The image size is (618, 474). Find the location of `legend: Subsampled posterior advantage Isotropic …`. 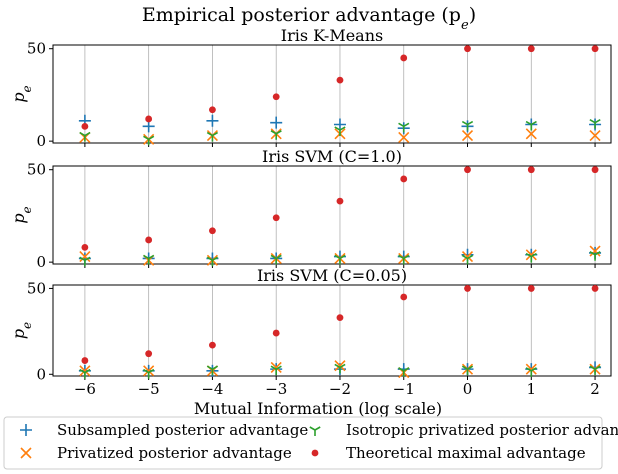

legend: Subsampled posterior advantage Isotropic … is located at coordinates (310, 443).